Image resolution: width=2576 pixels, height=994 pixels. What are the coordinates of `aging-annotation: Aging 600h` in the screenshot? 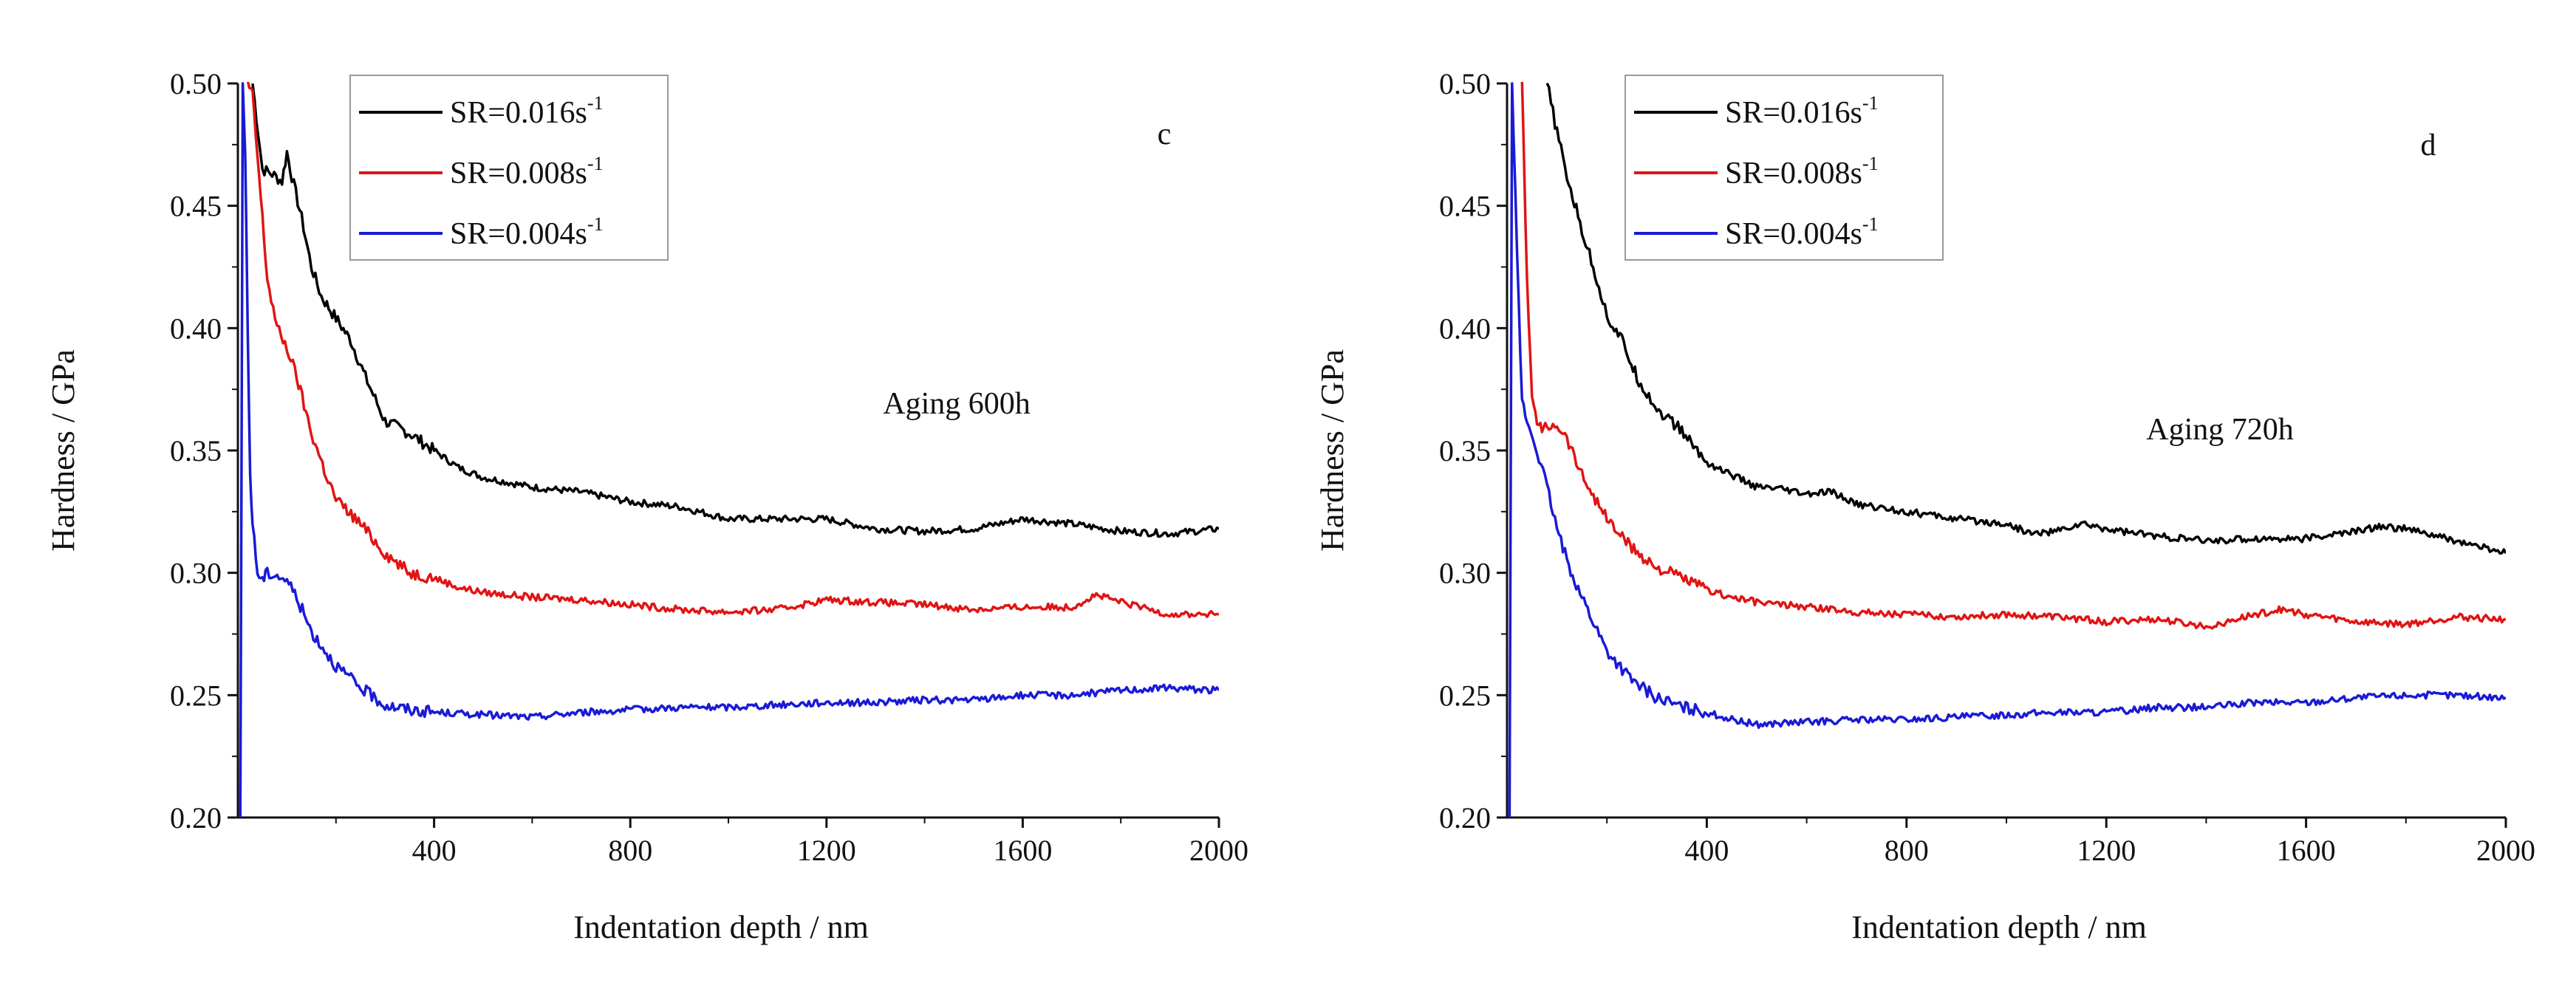 It's located at (957, 404).